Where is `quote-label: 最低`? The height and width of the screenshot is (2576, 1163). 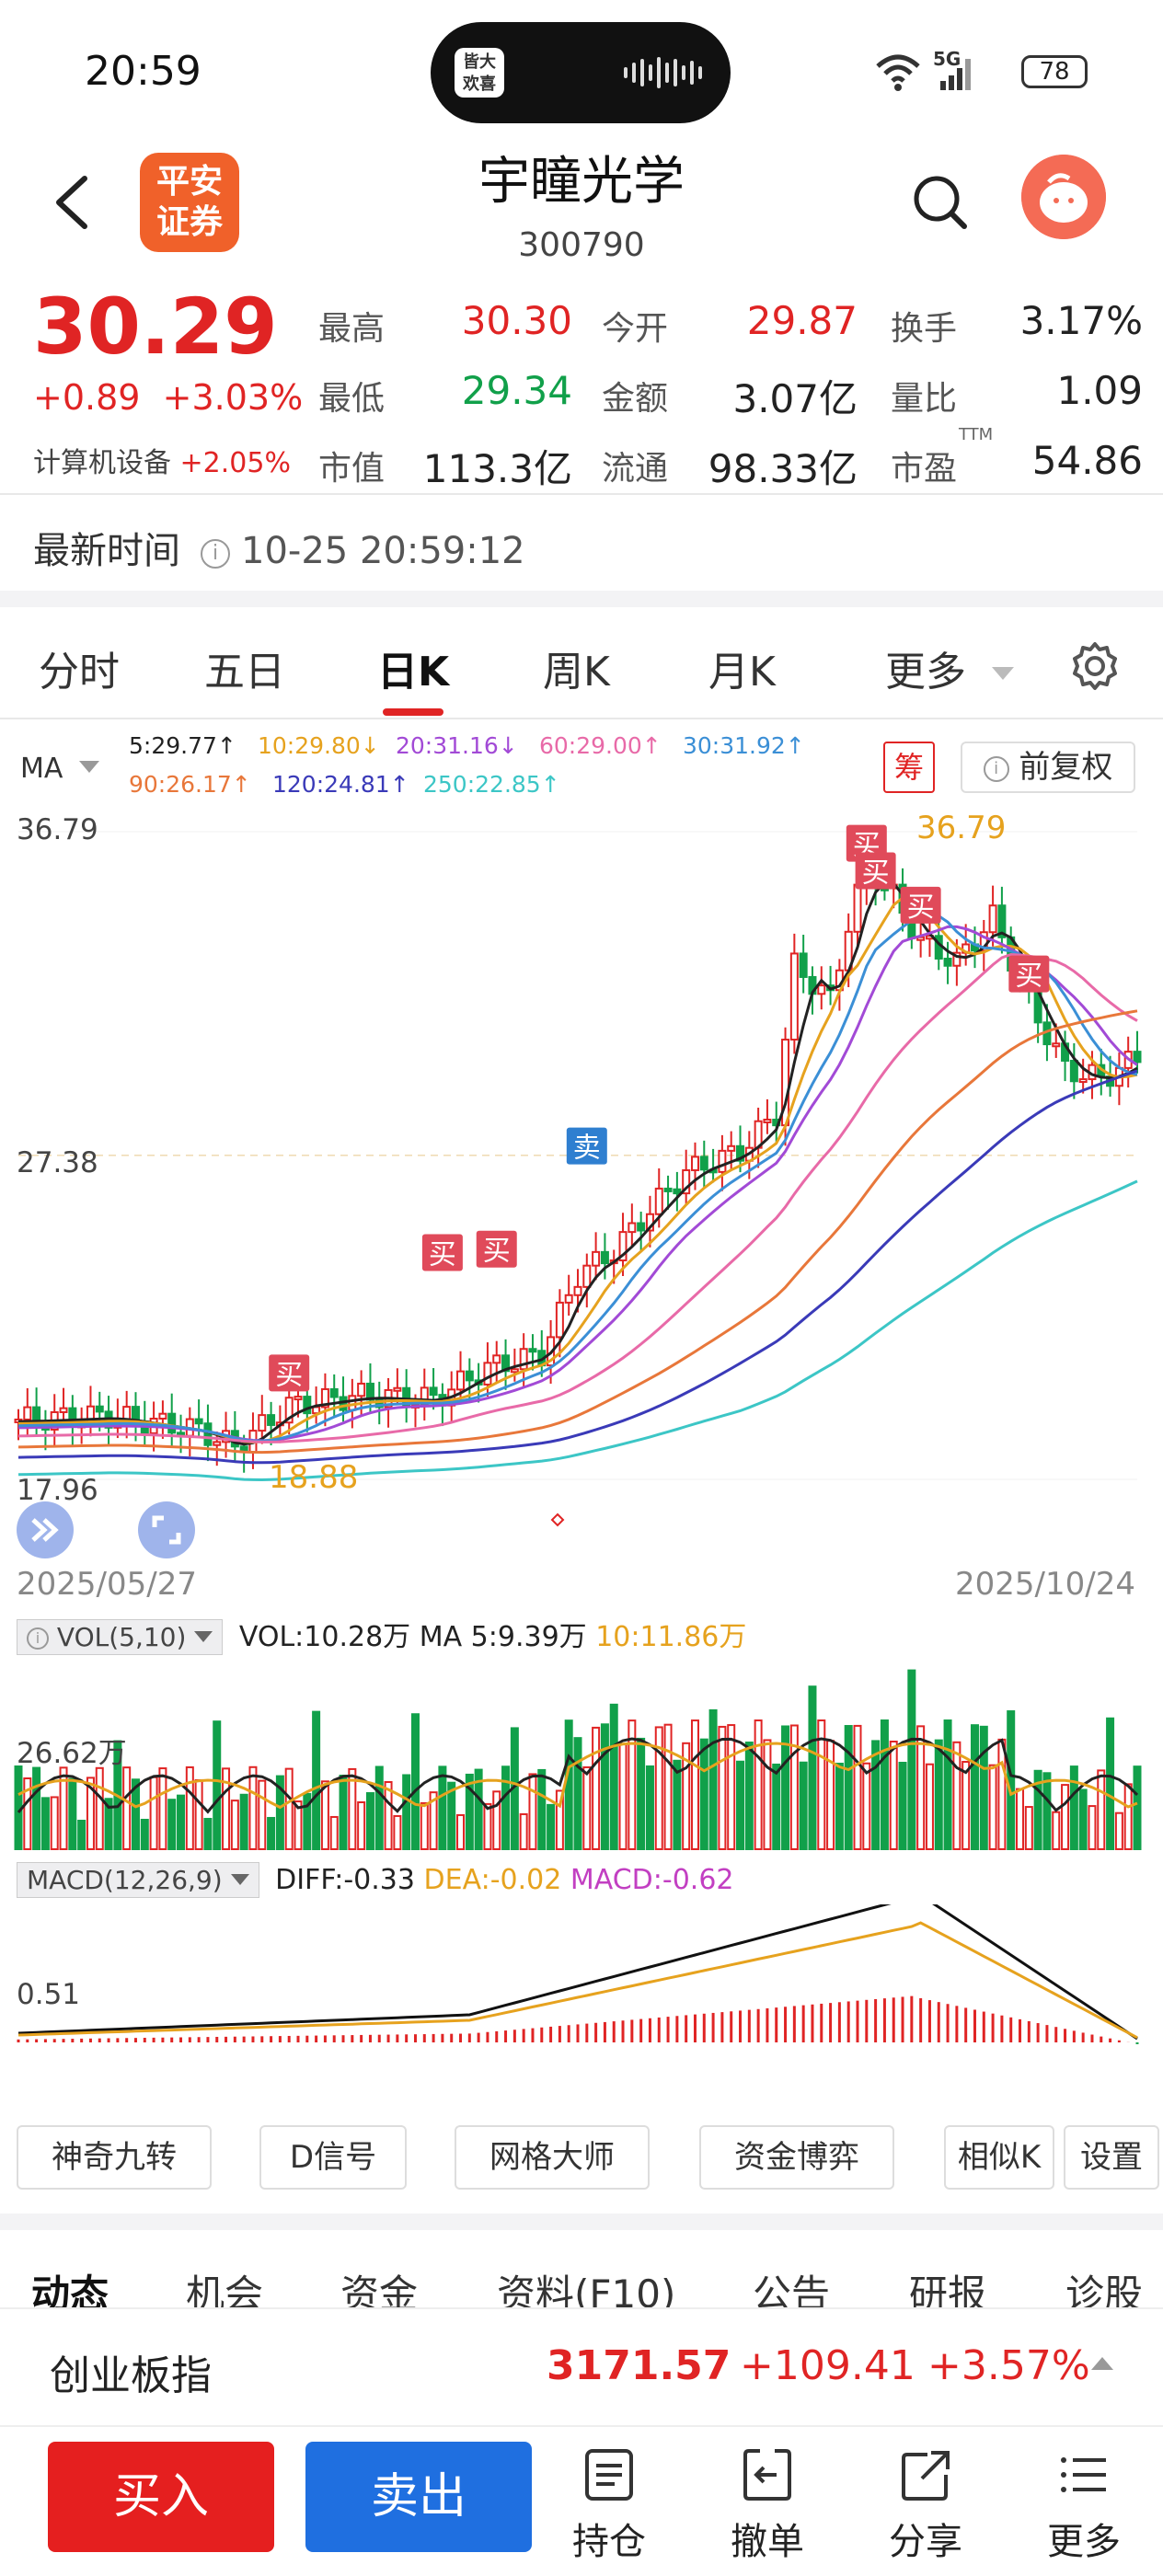 quote-label: 最低 is located at coordinates (352, 399).